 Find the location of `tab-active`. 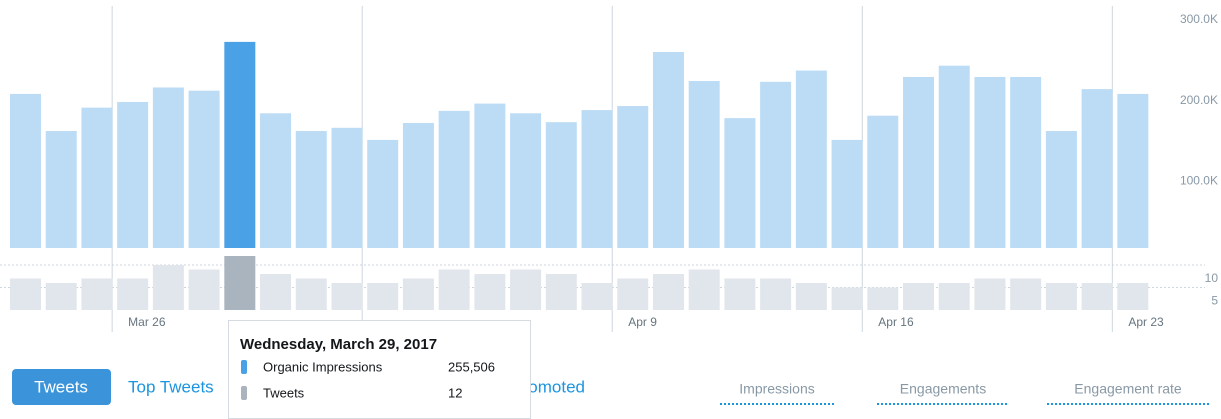

tab-active is located at coordinates (61, 387).